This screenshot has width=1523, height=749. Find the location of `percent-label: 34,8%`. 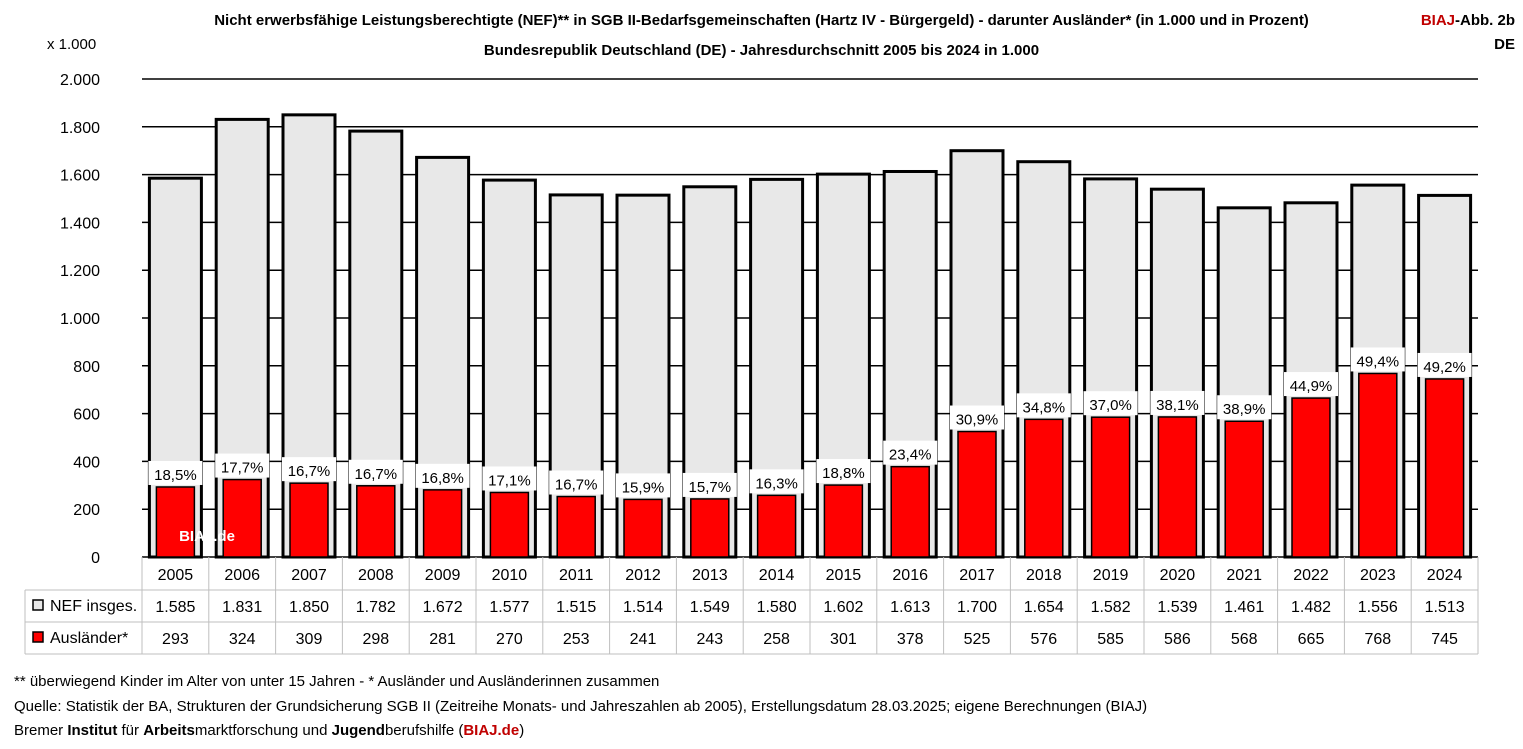

percent-label: 34,8% is located at coordinates (1044, 407).